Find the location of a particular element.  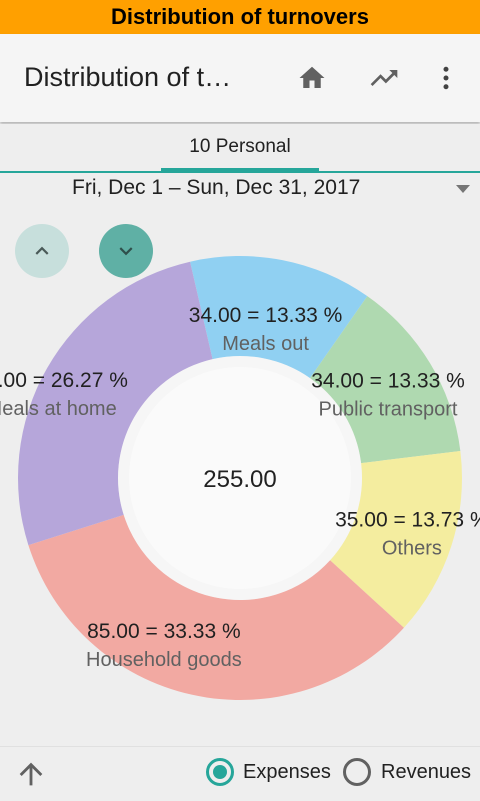

screen-title-banner: Distribution of turnovers is located at coordinates (240, 17).